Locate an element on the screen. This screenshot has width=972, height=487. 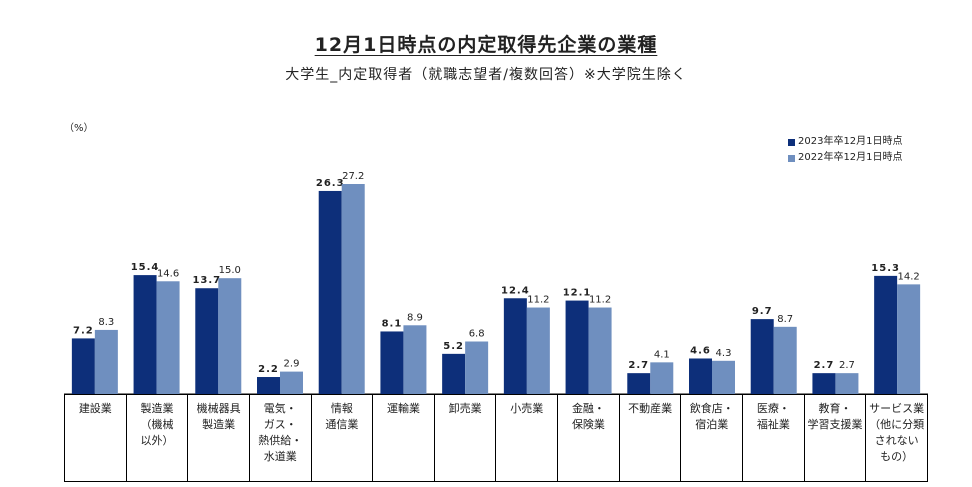
chart-subtitle: 大学生_内定取得者（就職志望者/複数回答）※大学院生除く is located at coordinates (486, 75).